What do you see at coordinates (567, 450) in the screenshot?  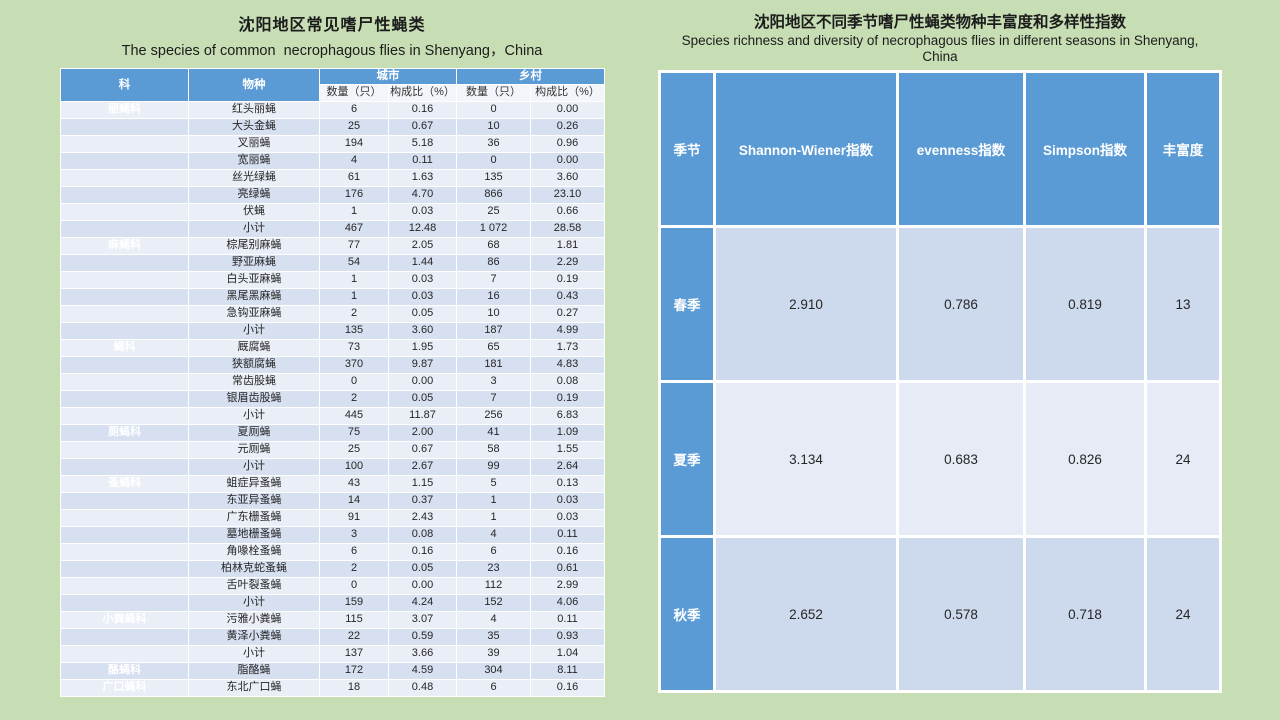 I see `village-percent-cell: 1.55` at bounding box center [567, 450].